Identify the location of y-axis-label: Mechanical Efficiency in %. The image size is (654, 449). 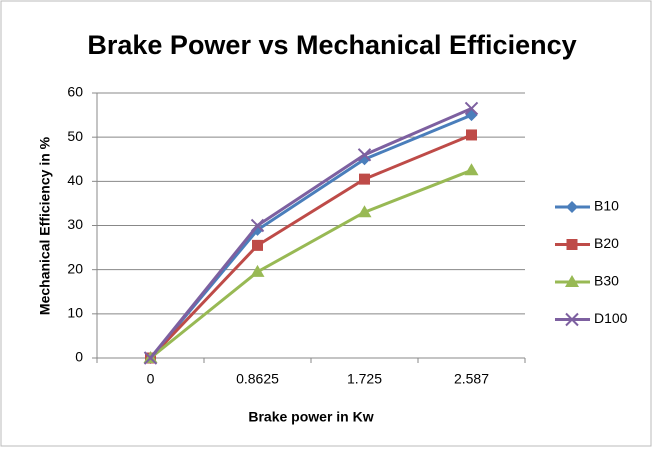
(45, 225).